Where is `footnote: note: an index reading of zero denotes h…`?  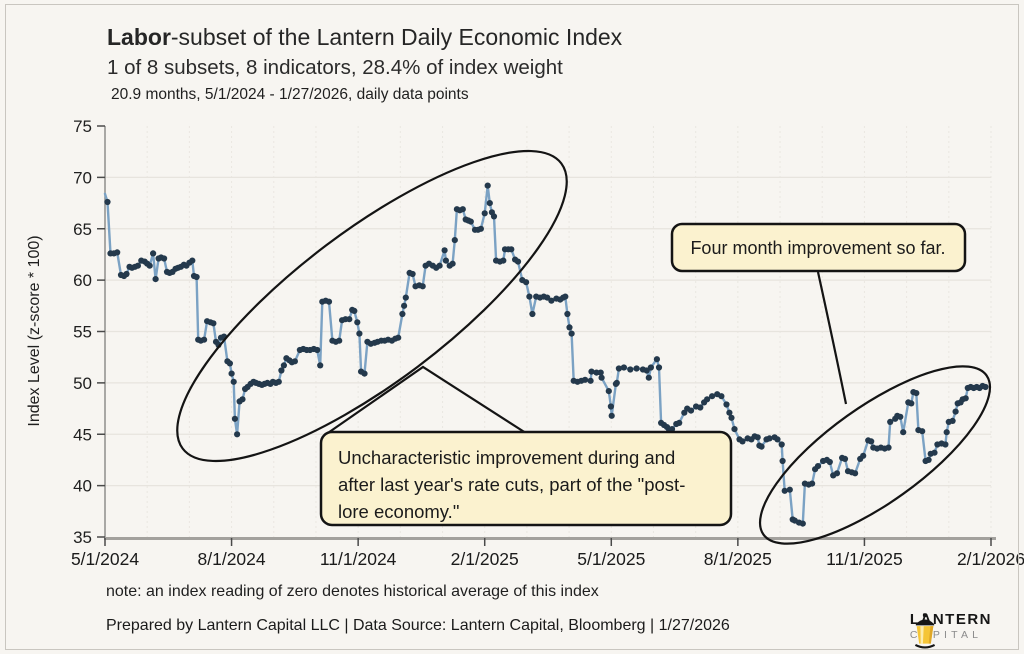 footnote: note: an index reading of zero denotes h… is located at coordinates (352, 591).